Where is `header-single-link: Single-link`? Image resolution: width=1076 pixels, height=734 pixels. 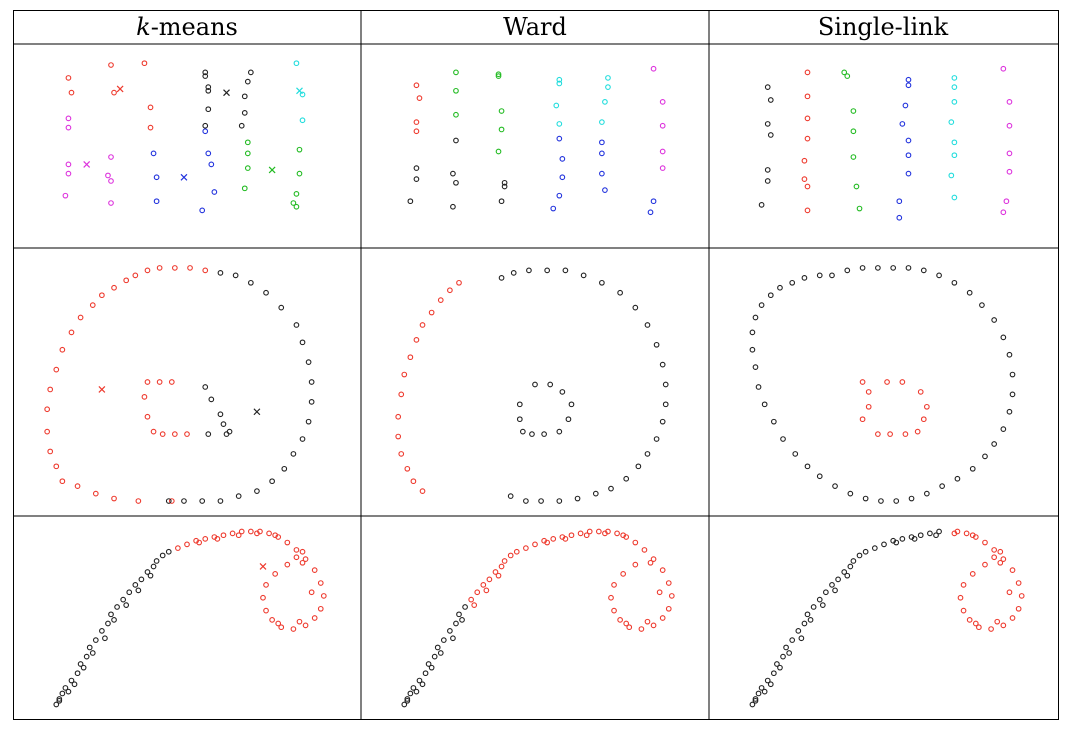
header-single-link: Single-link is located at coordinates (883, 27).